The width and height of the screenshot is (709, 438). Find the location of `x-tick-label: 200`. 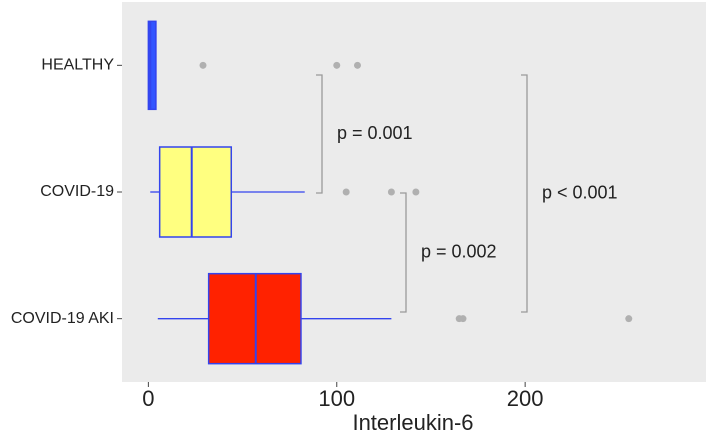

x-tick-label: 200 is located at coordinates (525, 398).